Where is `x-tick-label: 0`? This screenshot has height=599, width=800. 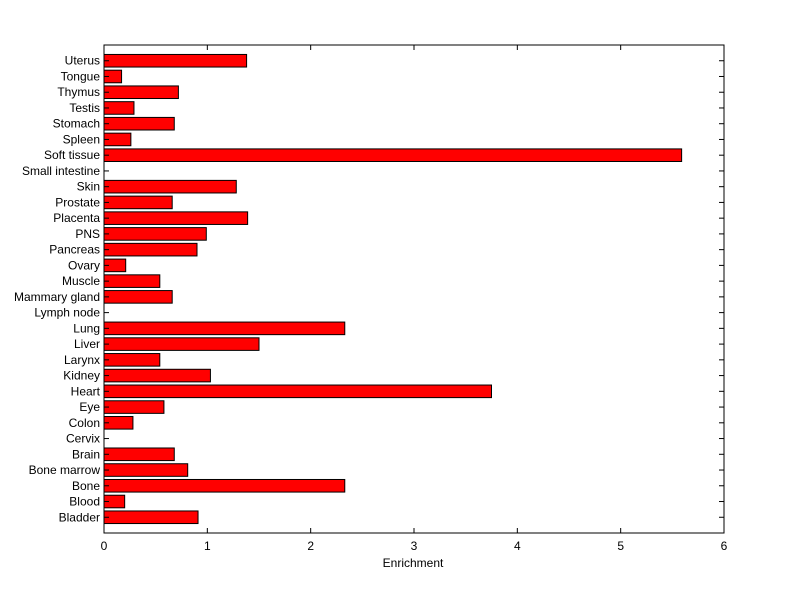 x-tick-label: 0 is located at coordinates (104, 546).